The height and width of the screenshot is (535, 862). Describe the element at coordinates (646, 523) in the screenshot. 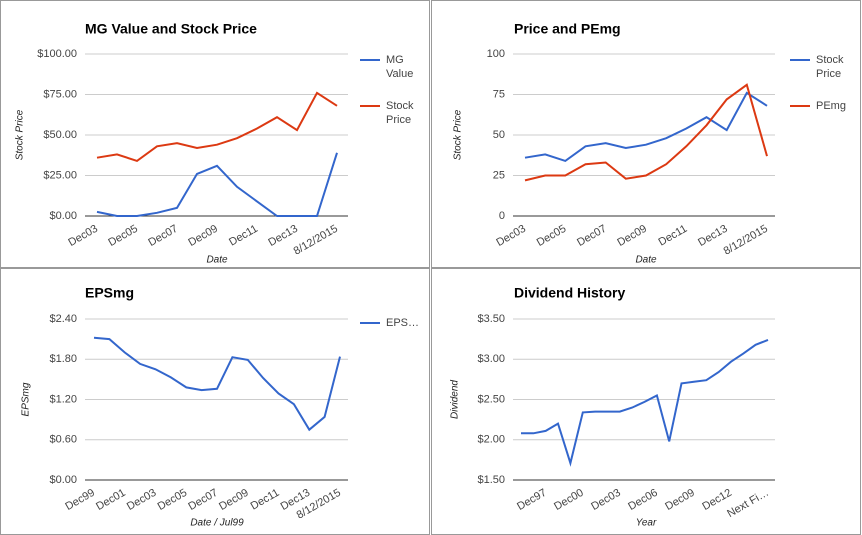

I see `x-axis-title: Year` at that location.